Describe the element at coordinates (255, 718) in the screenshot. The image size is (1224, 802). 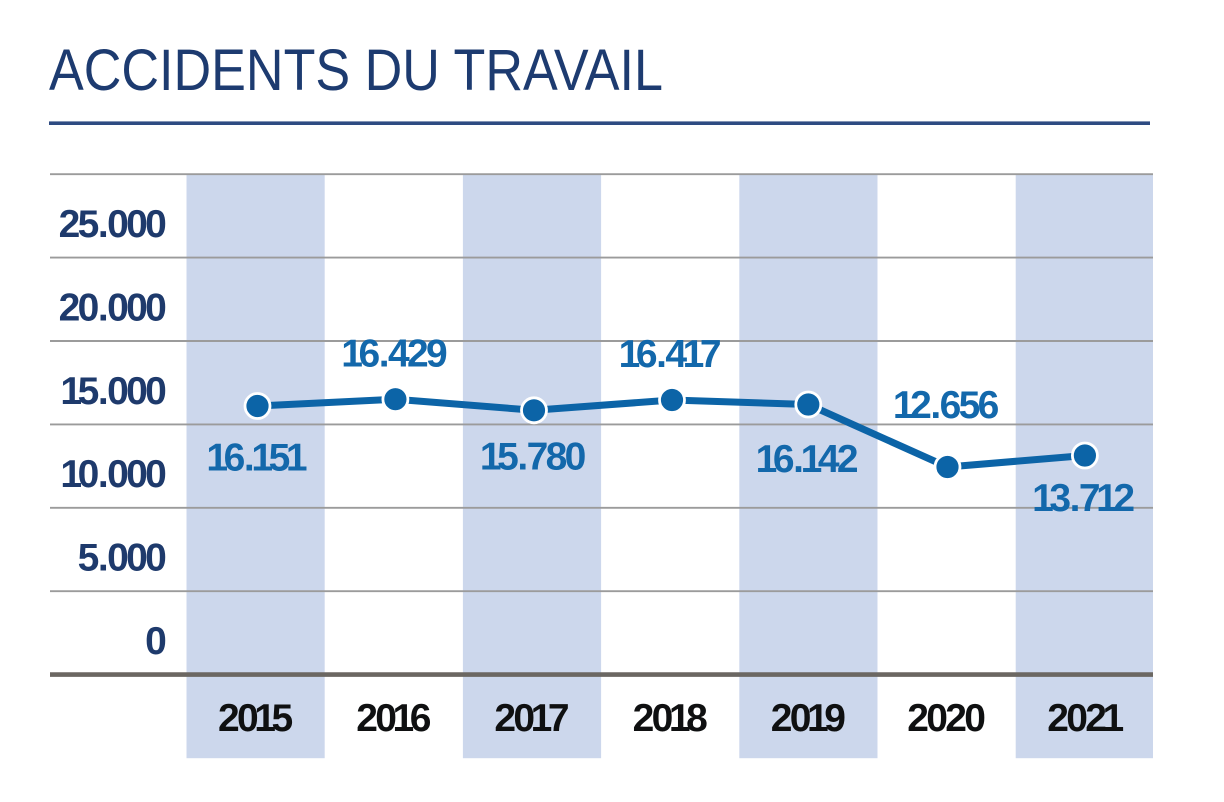
I see `svg-text: 2015` at that location.